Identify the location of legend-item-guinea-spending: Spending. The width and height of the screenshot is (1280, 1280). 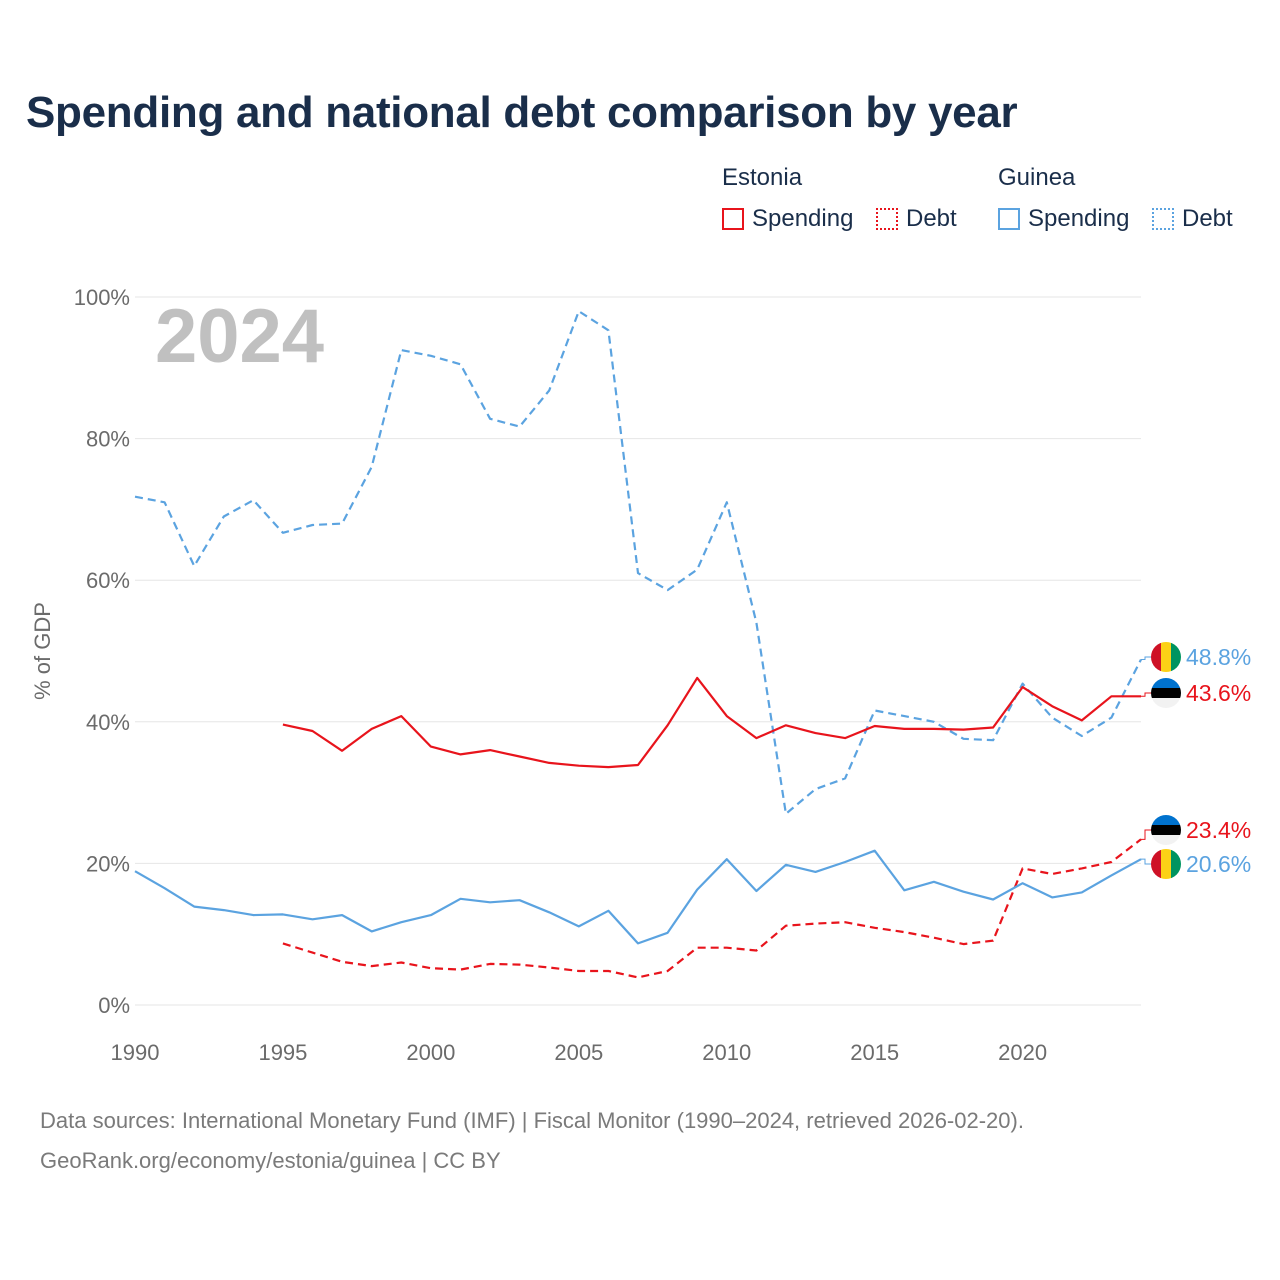
(1063, 219).